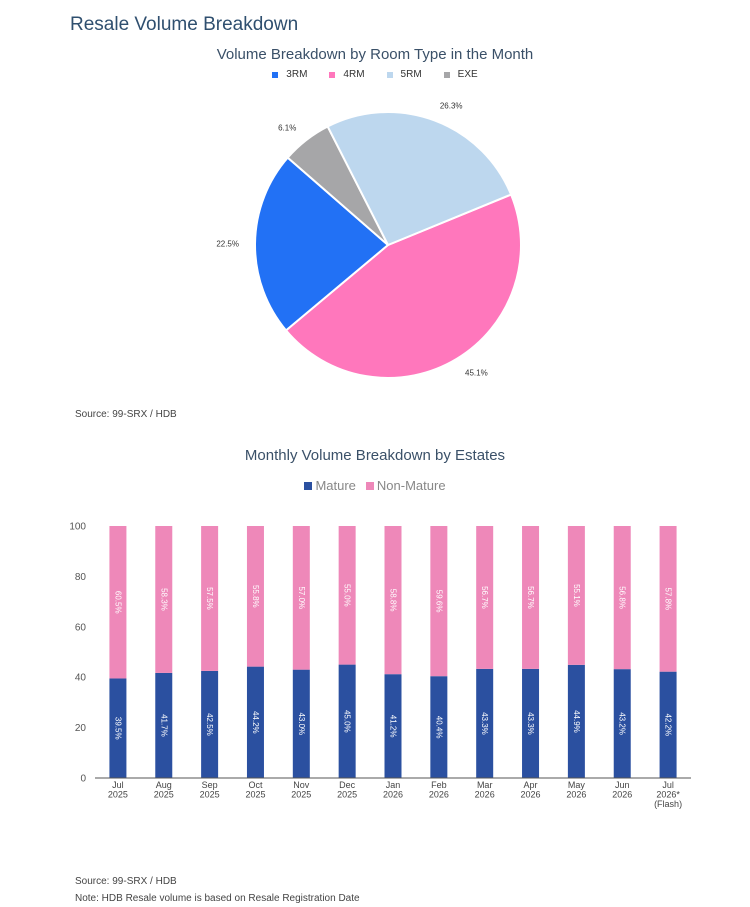  What do you see at coordinates (81, 678) in the screenshot?
I see `y-tick-label: 40` at bounding box center [81, 678].